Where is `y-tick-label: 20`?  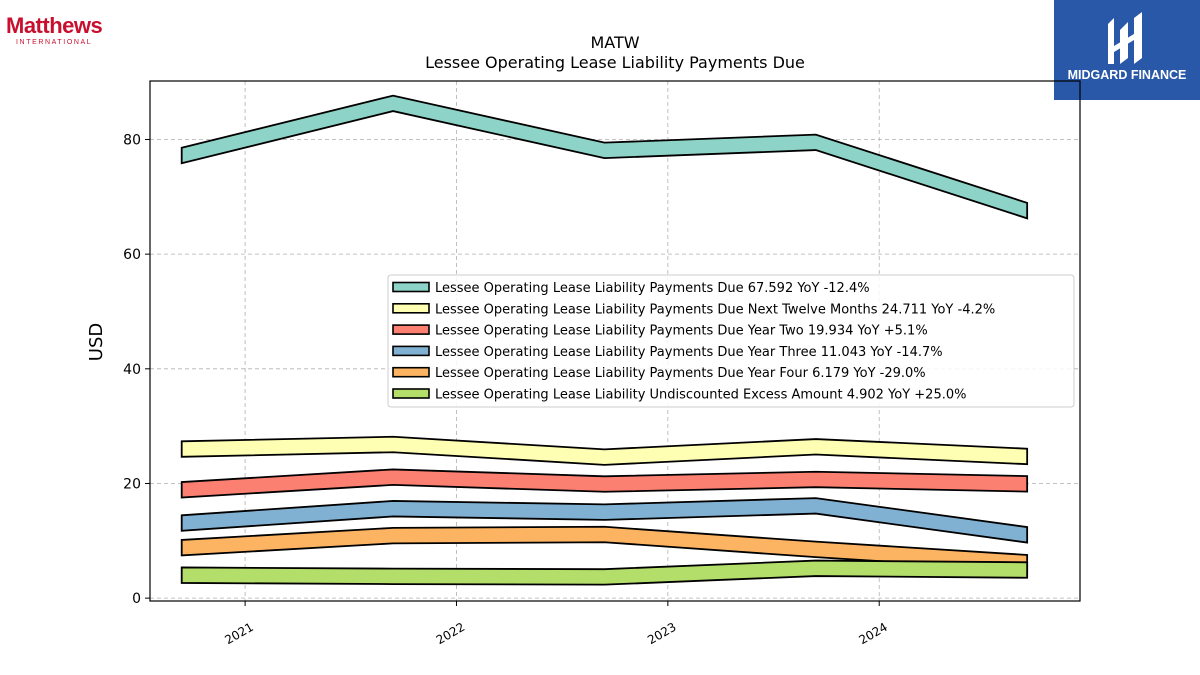
y-tick-label: 20 is located at coordinates (132, 484).